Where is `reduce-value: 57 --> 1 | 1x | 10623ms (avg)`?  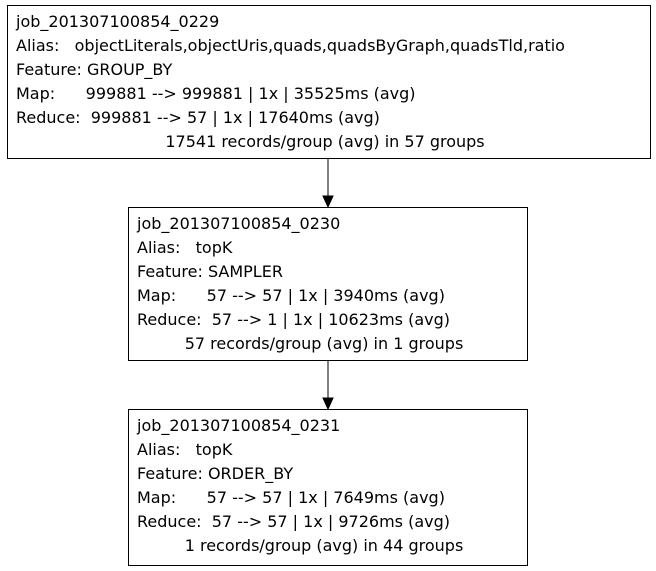
reduce-value: 57 --> 1 | 1x | 10623ms (avg) is located at coordinates (331, 319).